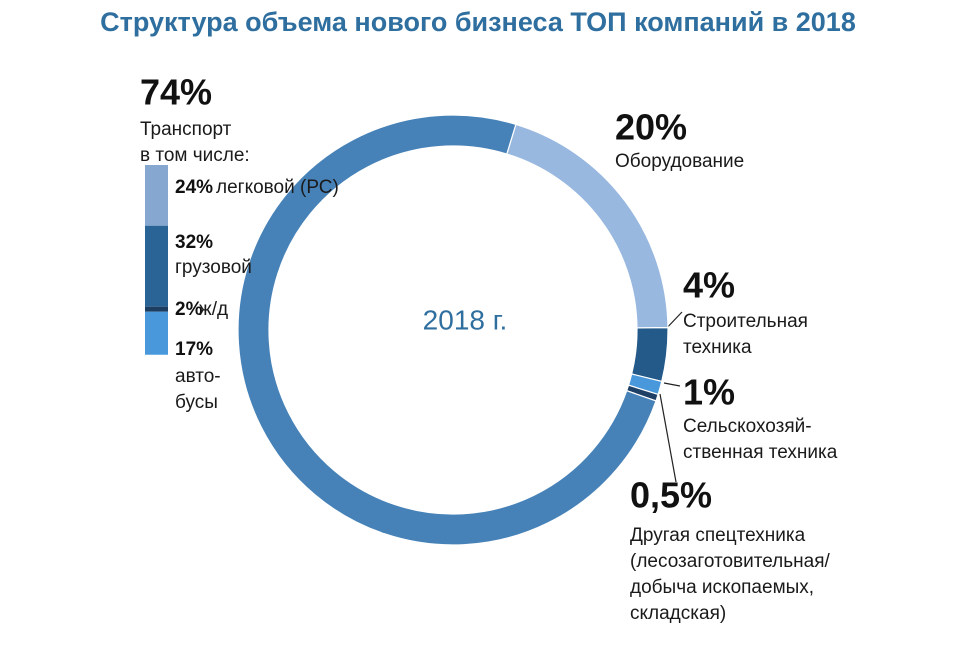 The width and height of the screenshot is (957, 672). I want to click on breakdown-value-label: 24%, so click(194, 187).